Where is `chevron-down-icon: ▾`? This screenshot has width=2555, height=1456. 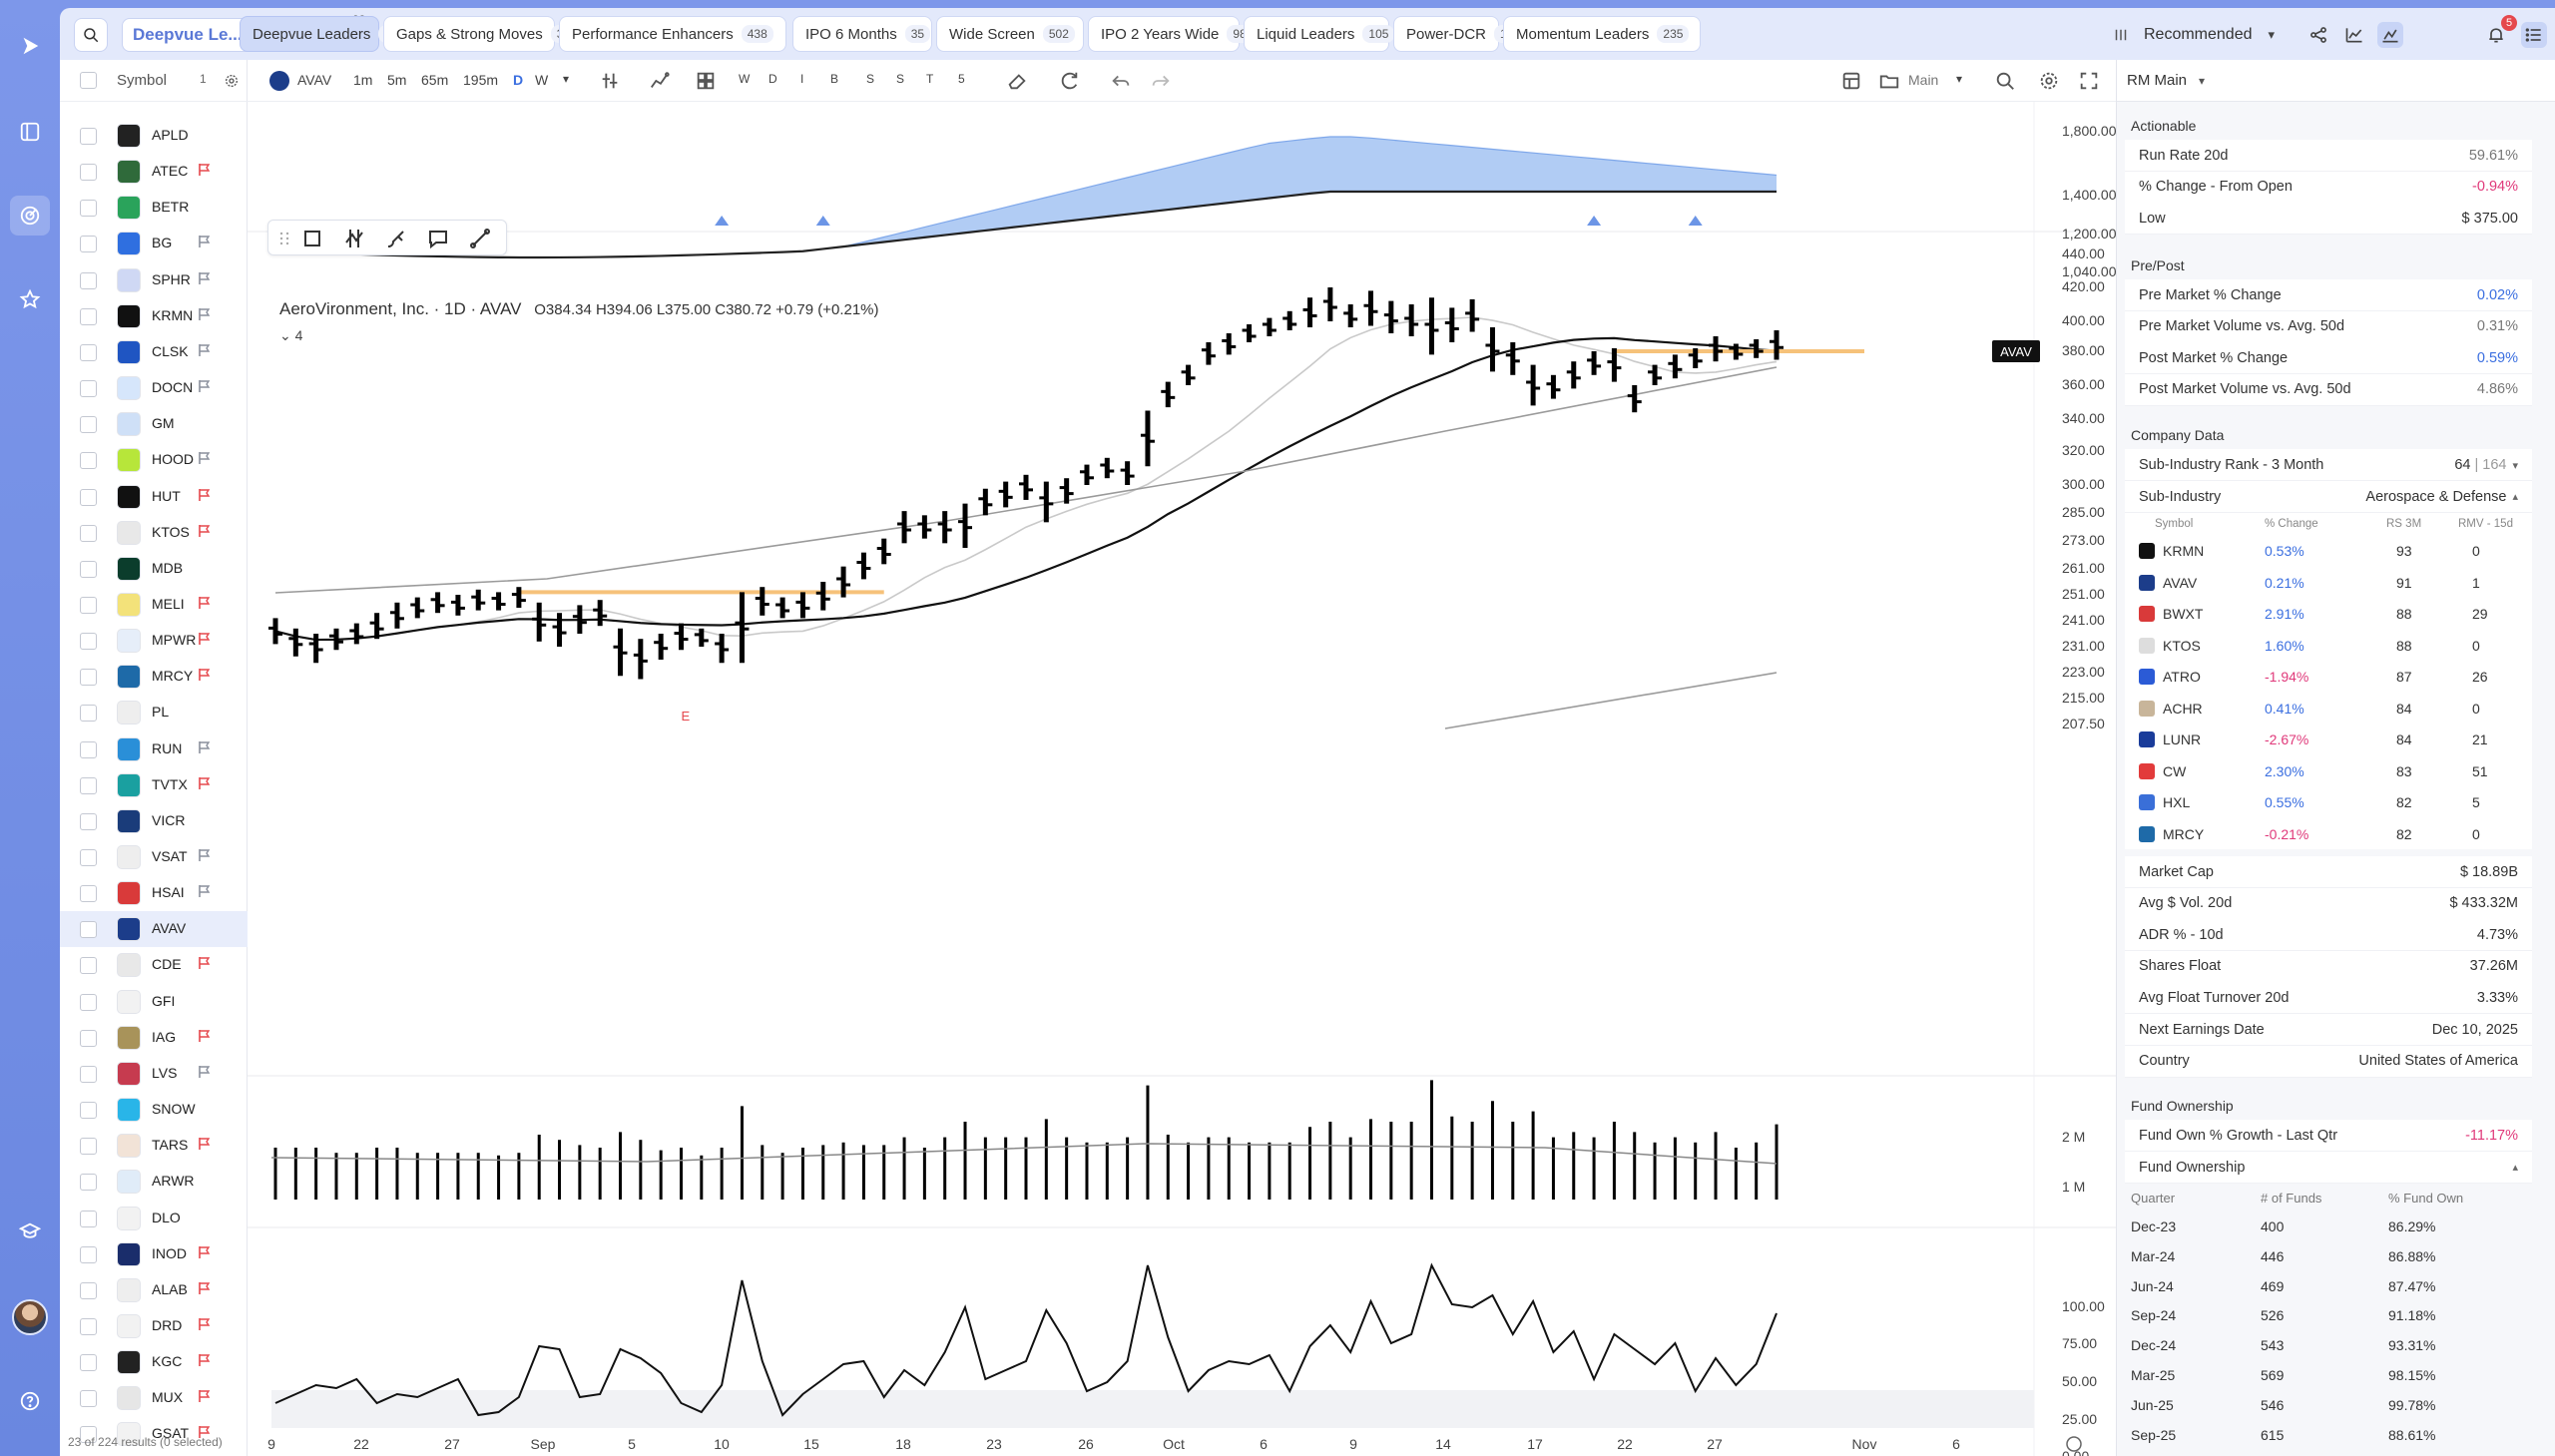 chevron-down-icon: ▾ is located at coordinates (566, 79).